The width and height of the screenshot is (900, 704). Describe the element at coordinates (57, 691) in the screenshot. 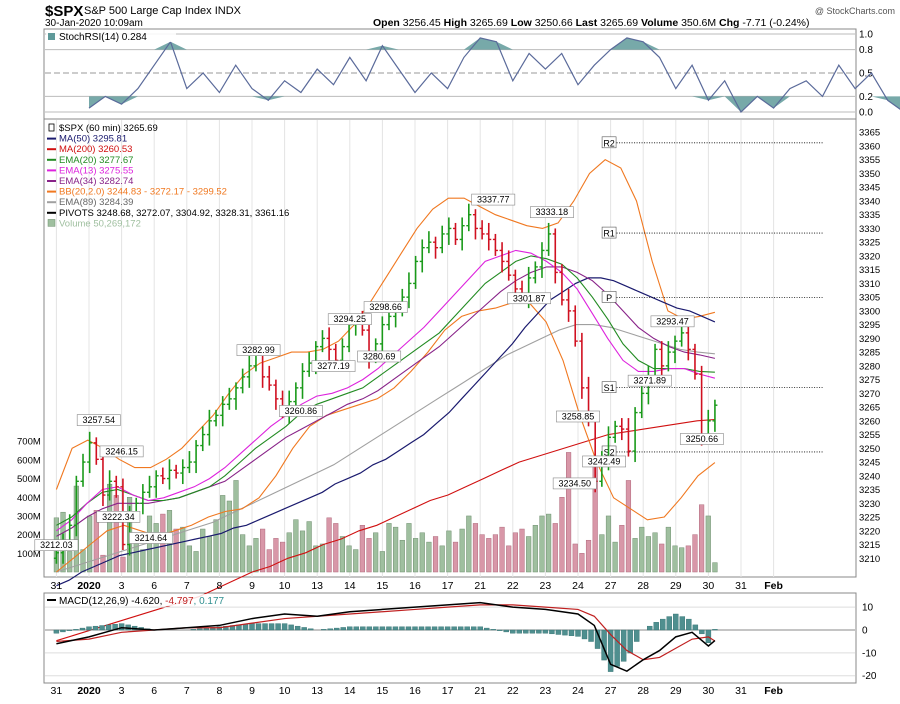

I see `x-tick-label-macd: 31` at that location.